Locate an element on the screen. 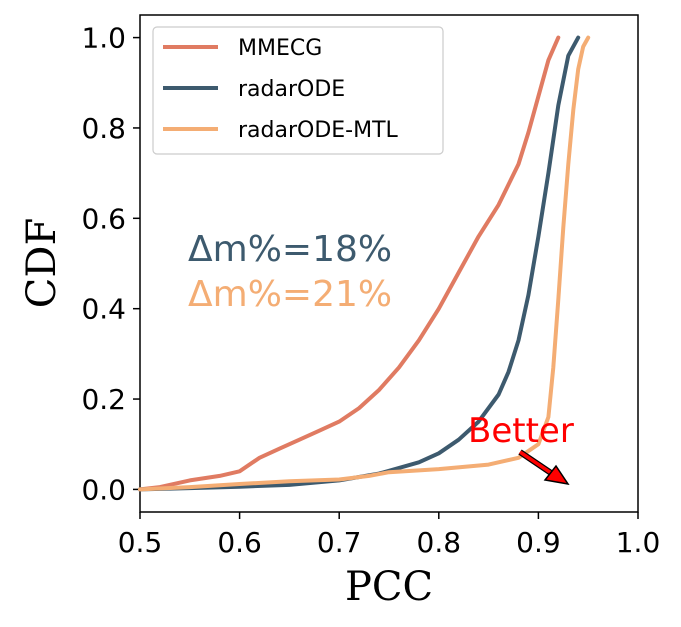 The width and height of the screenshot is (681, 627). legend: MMECG radarODE radarODE-MTL is located at coordinates (298, 90).